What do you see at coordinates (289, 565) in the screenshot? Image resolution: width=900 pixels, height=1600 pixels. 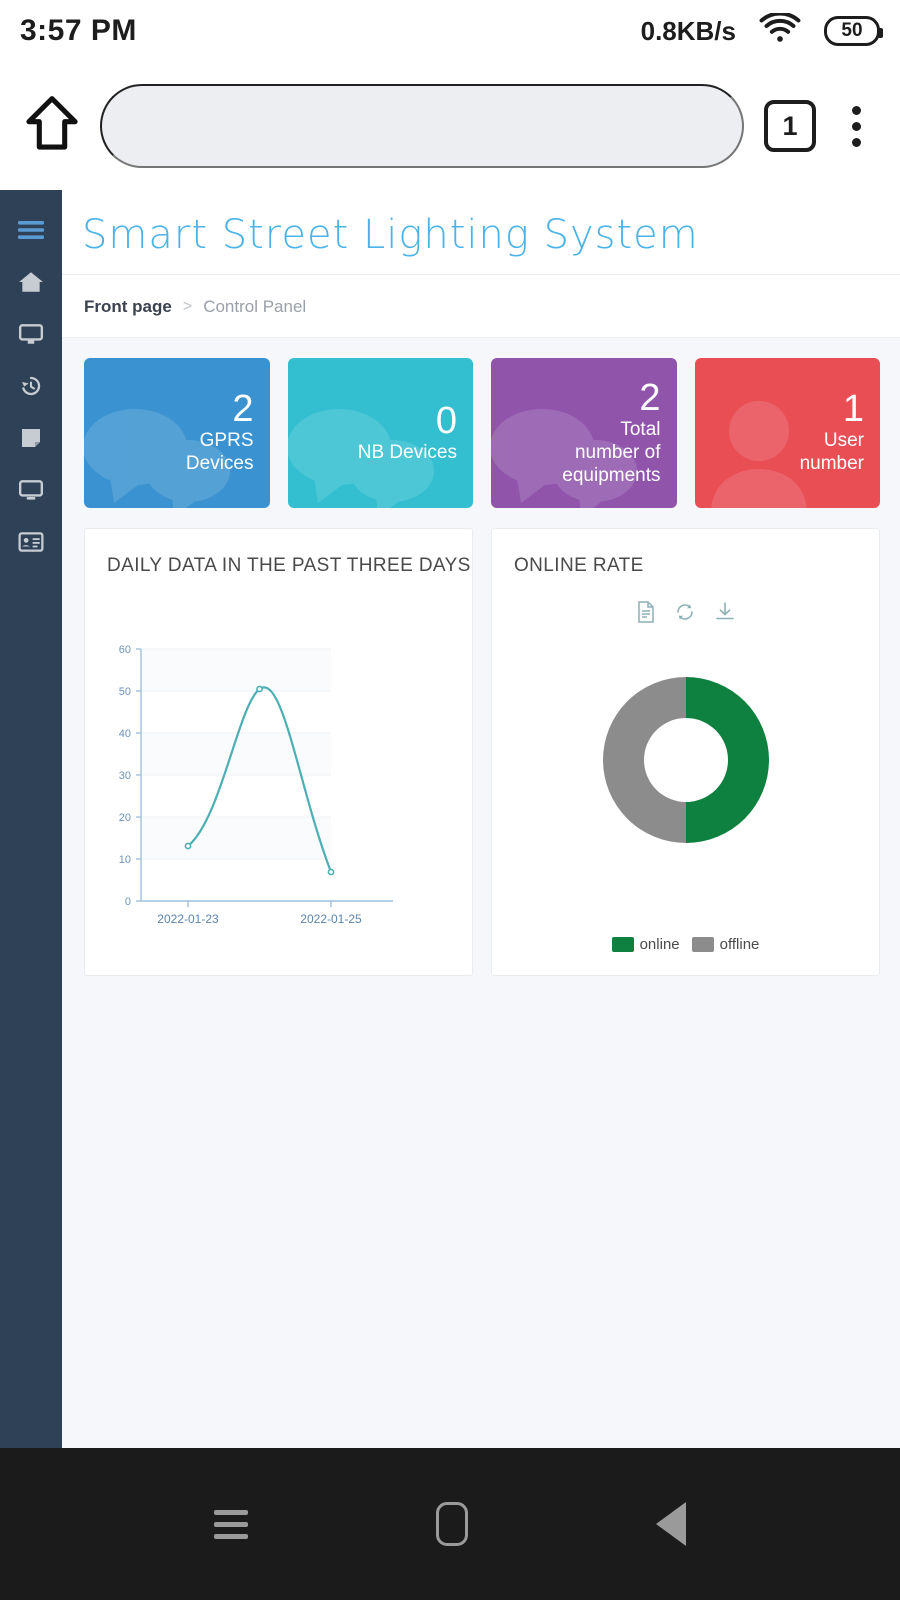 I see `daily-data-title: DAILY DATA IN THE PAST THREE DAYS` at bounding box center [289, 565].